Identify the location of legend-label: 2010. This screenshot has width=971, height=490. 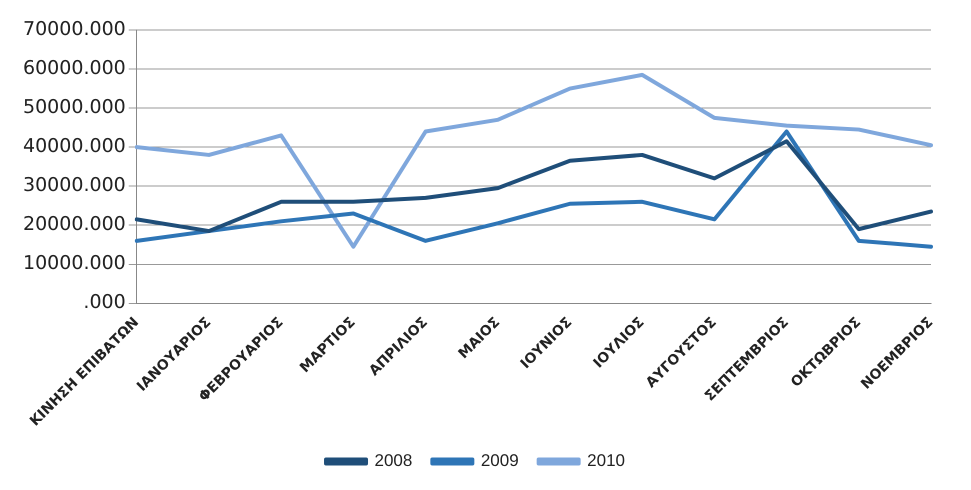
(606, 460).